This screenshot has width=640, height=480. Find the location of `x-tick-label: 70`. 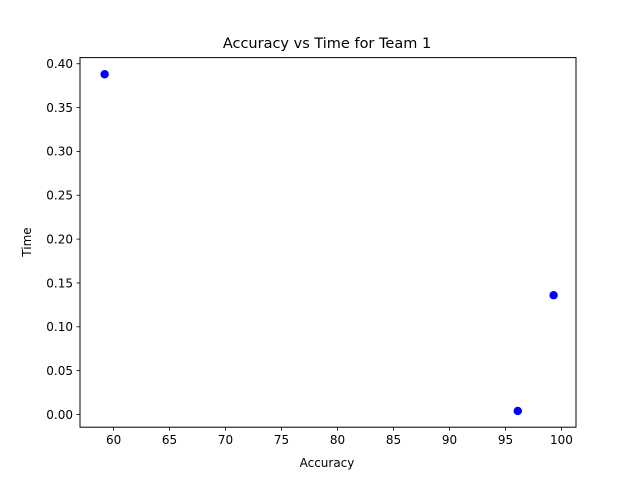

x-tick-label: 70 is located at coordinates (225, 440).